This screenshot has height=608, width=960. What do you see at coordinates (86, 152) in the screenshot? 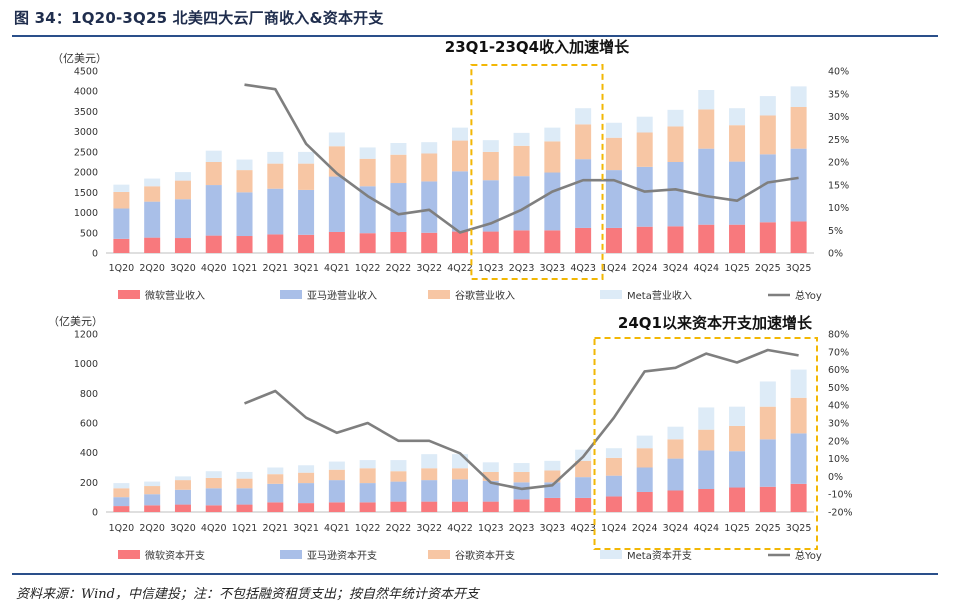
I see `y-tick-label: 2500` at bounding box center [86, 152].